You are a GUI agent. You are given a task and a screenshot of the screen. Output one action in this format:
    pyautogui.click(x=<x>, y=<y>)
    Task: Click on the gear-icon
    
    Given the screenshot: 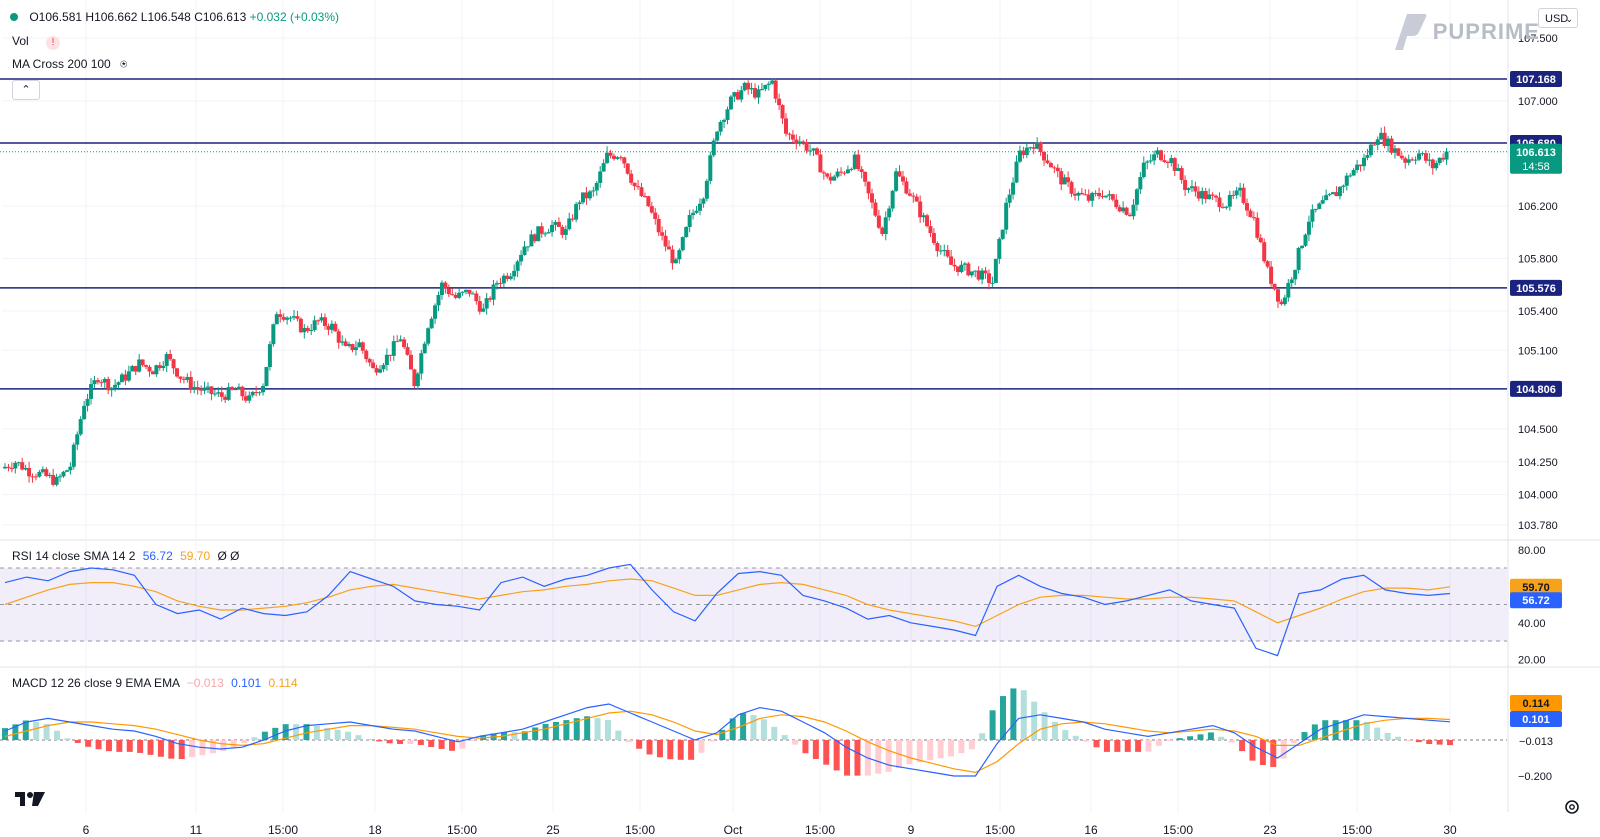 What is the action you would take?
    pyautogui.click(x=1572, y=807)
    